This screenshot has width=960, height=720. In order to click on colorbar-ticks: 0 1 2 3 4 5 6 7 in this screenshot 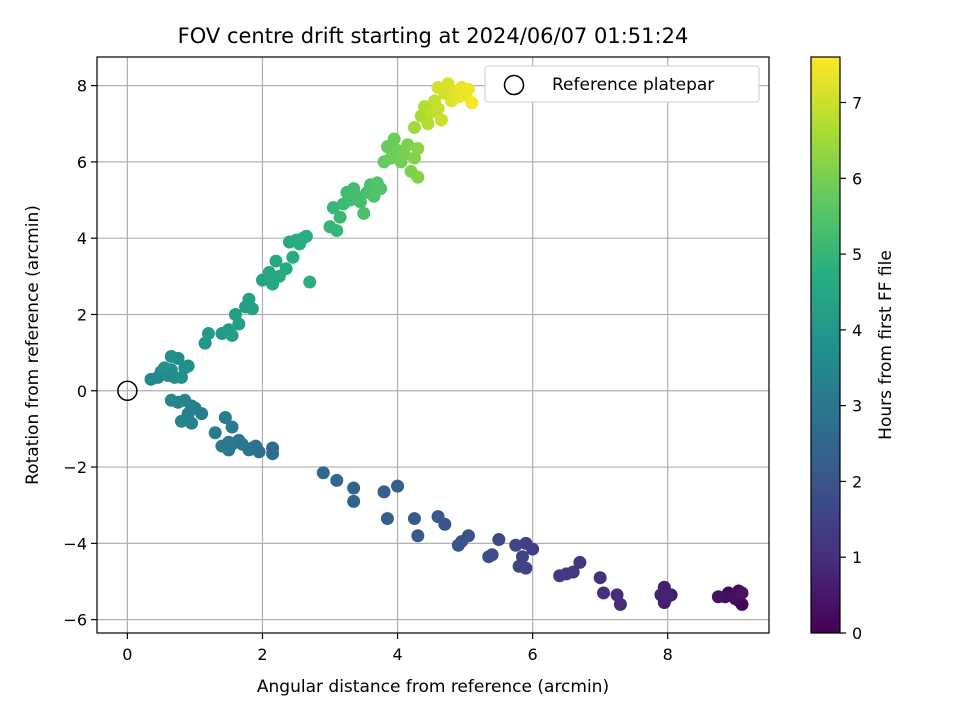, I will do `click(851, 368)`.